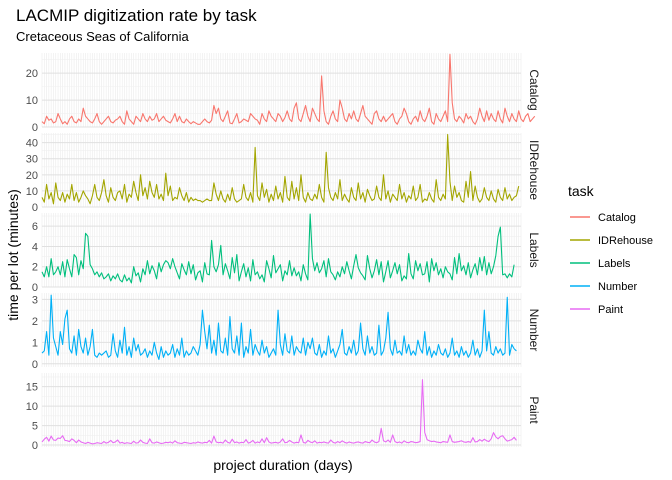 This screenshot has width=672, height=480. I want to click on legend-label: Number, so click(617, 287).